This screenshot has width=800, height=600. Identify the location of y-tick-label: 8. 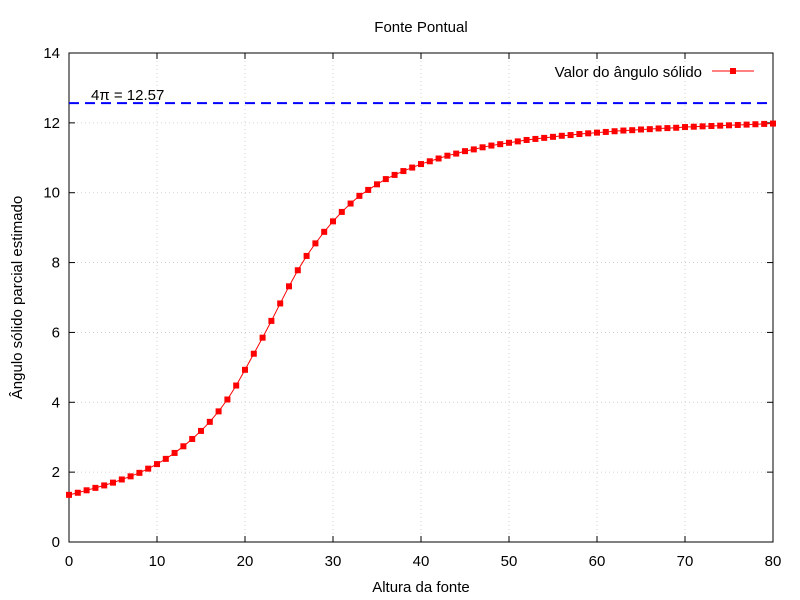
(56, 263).